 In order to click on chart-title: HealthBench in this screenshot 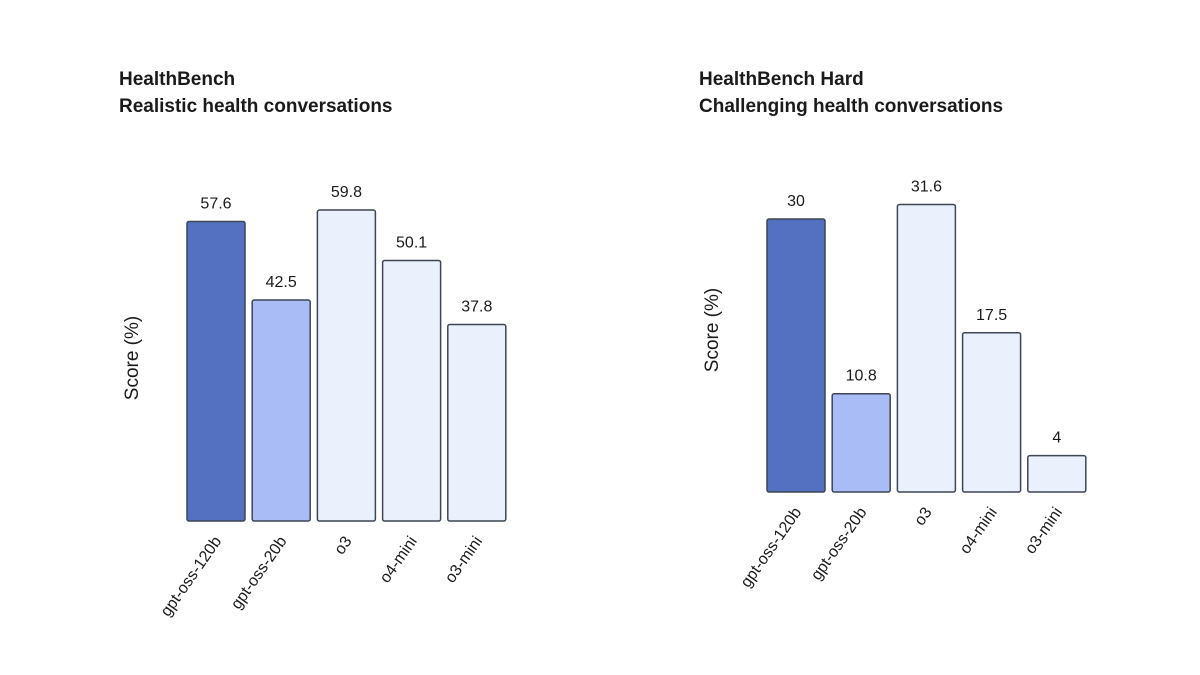, I will do `click(177, 79)`.